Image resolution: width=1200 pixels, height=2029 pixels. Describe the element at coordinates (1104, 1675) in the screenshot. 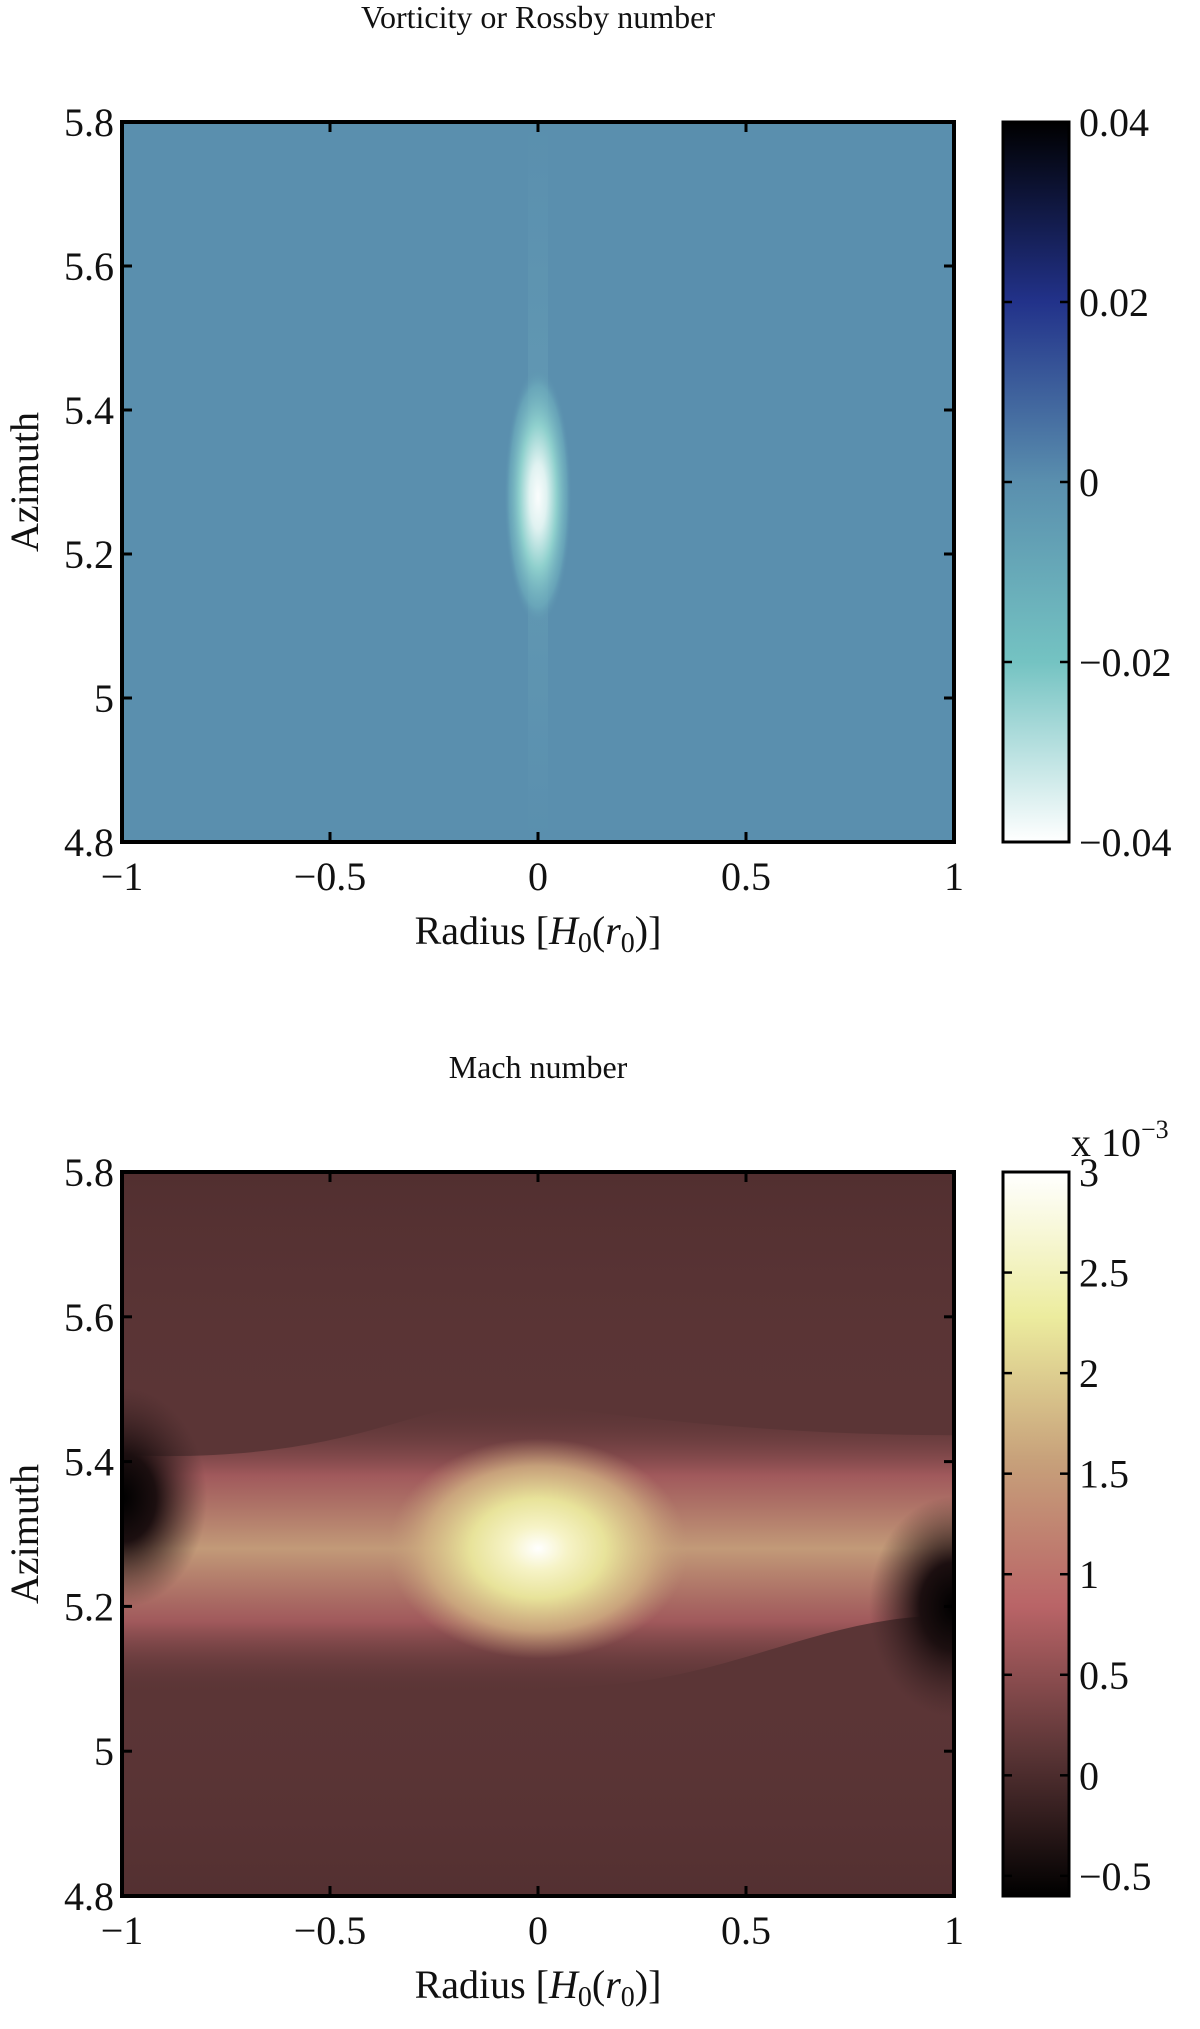

I see `colorbar-tick-label: 0.5` at that location.